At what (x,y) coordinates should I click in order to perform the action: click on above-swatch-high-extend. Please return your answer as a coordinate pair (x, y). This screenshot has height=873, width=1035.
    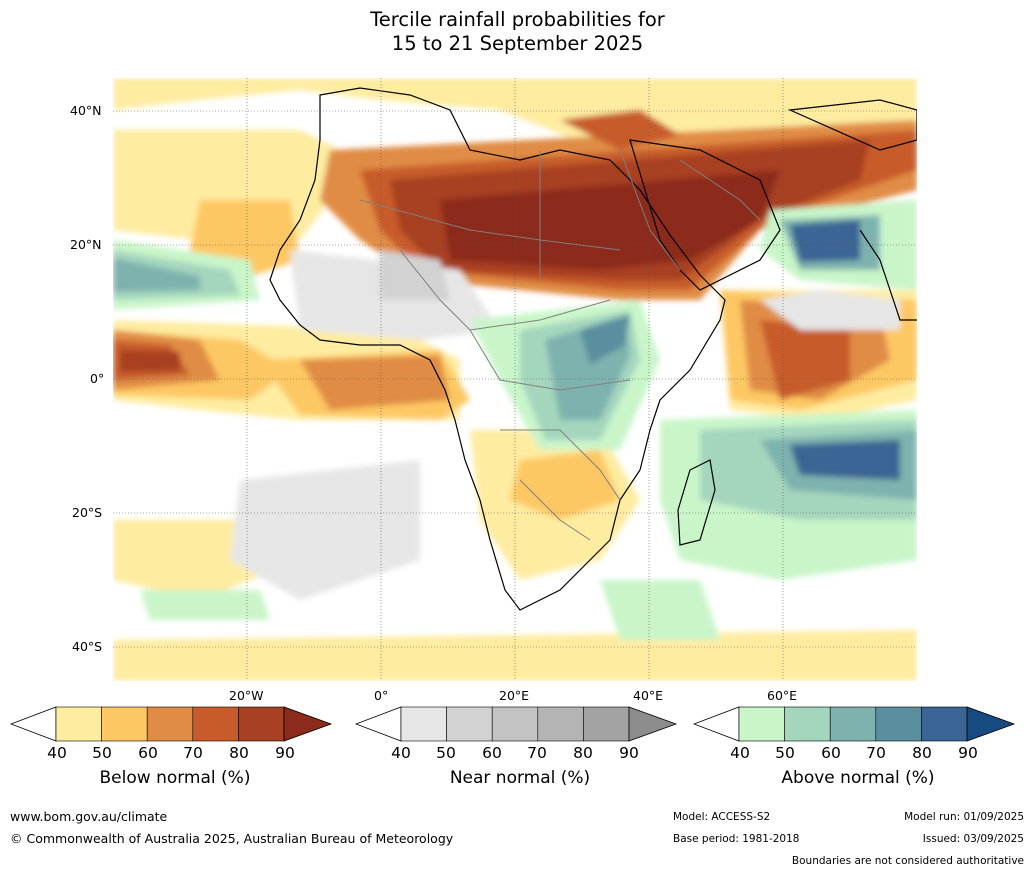
    Looking at the image, I should click on (991, 724).